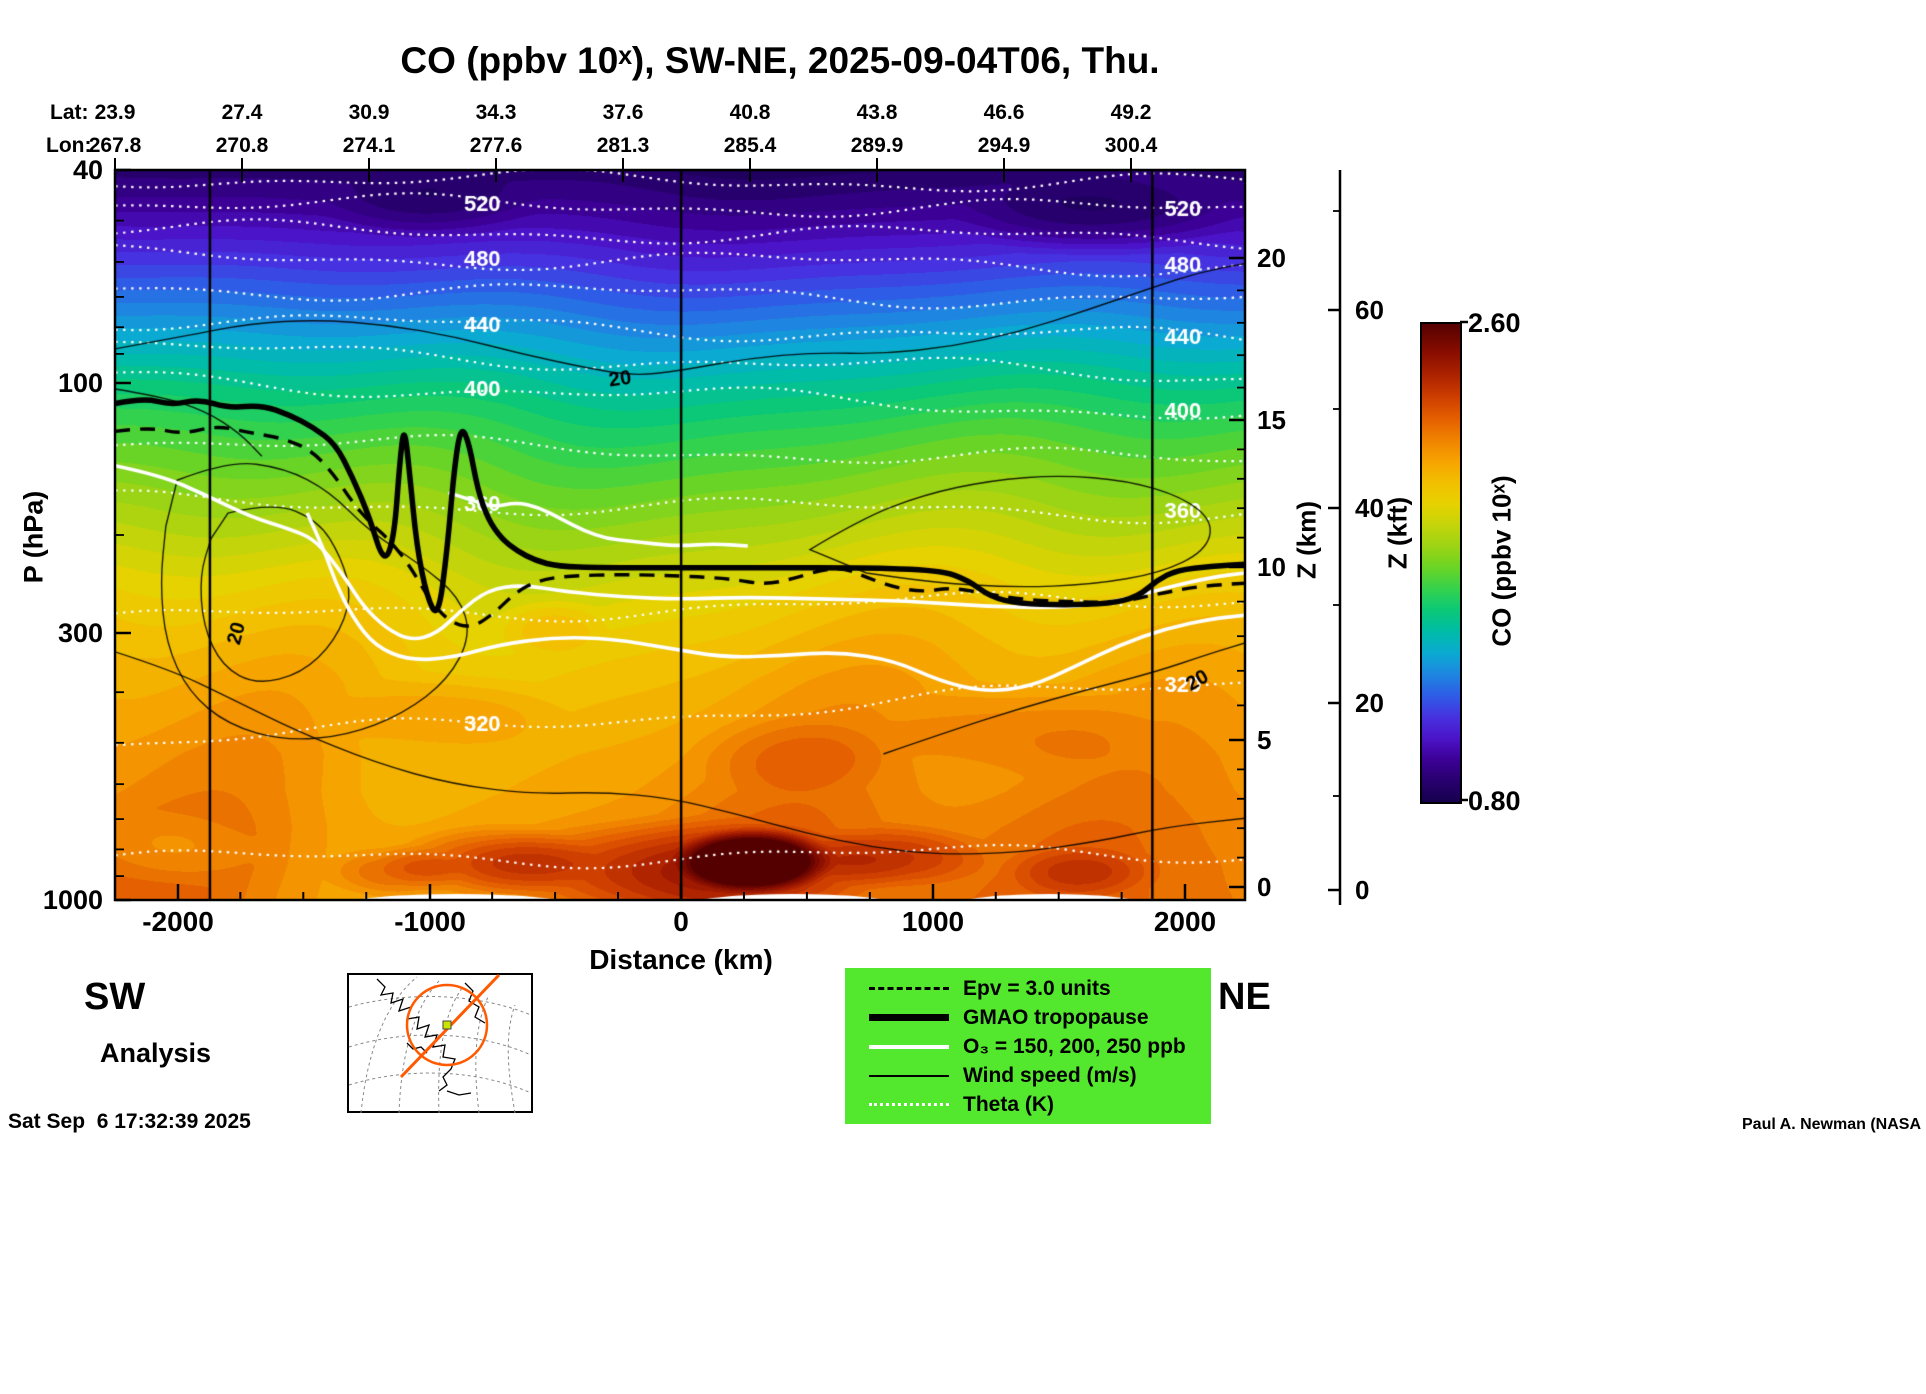 The height and width of the screenshot is (1394, 1926). Describe the element at coordinates (1131, 145) in the screenshot. I see `top-axis-lon-value: 300.4` at that location.